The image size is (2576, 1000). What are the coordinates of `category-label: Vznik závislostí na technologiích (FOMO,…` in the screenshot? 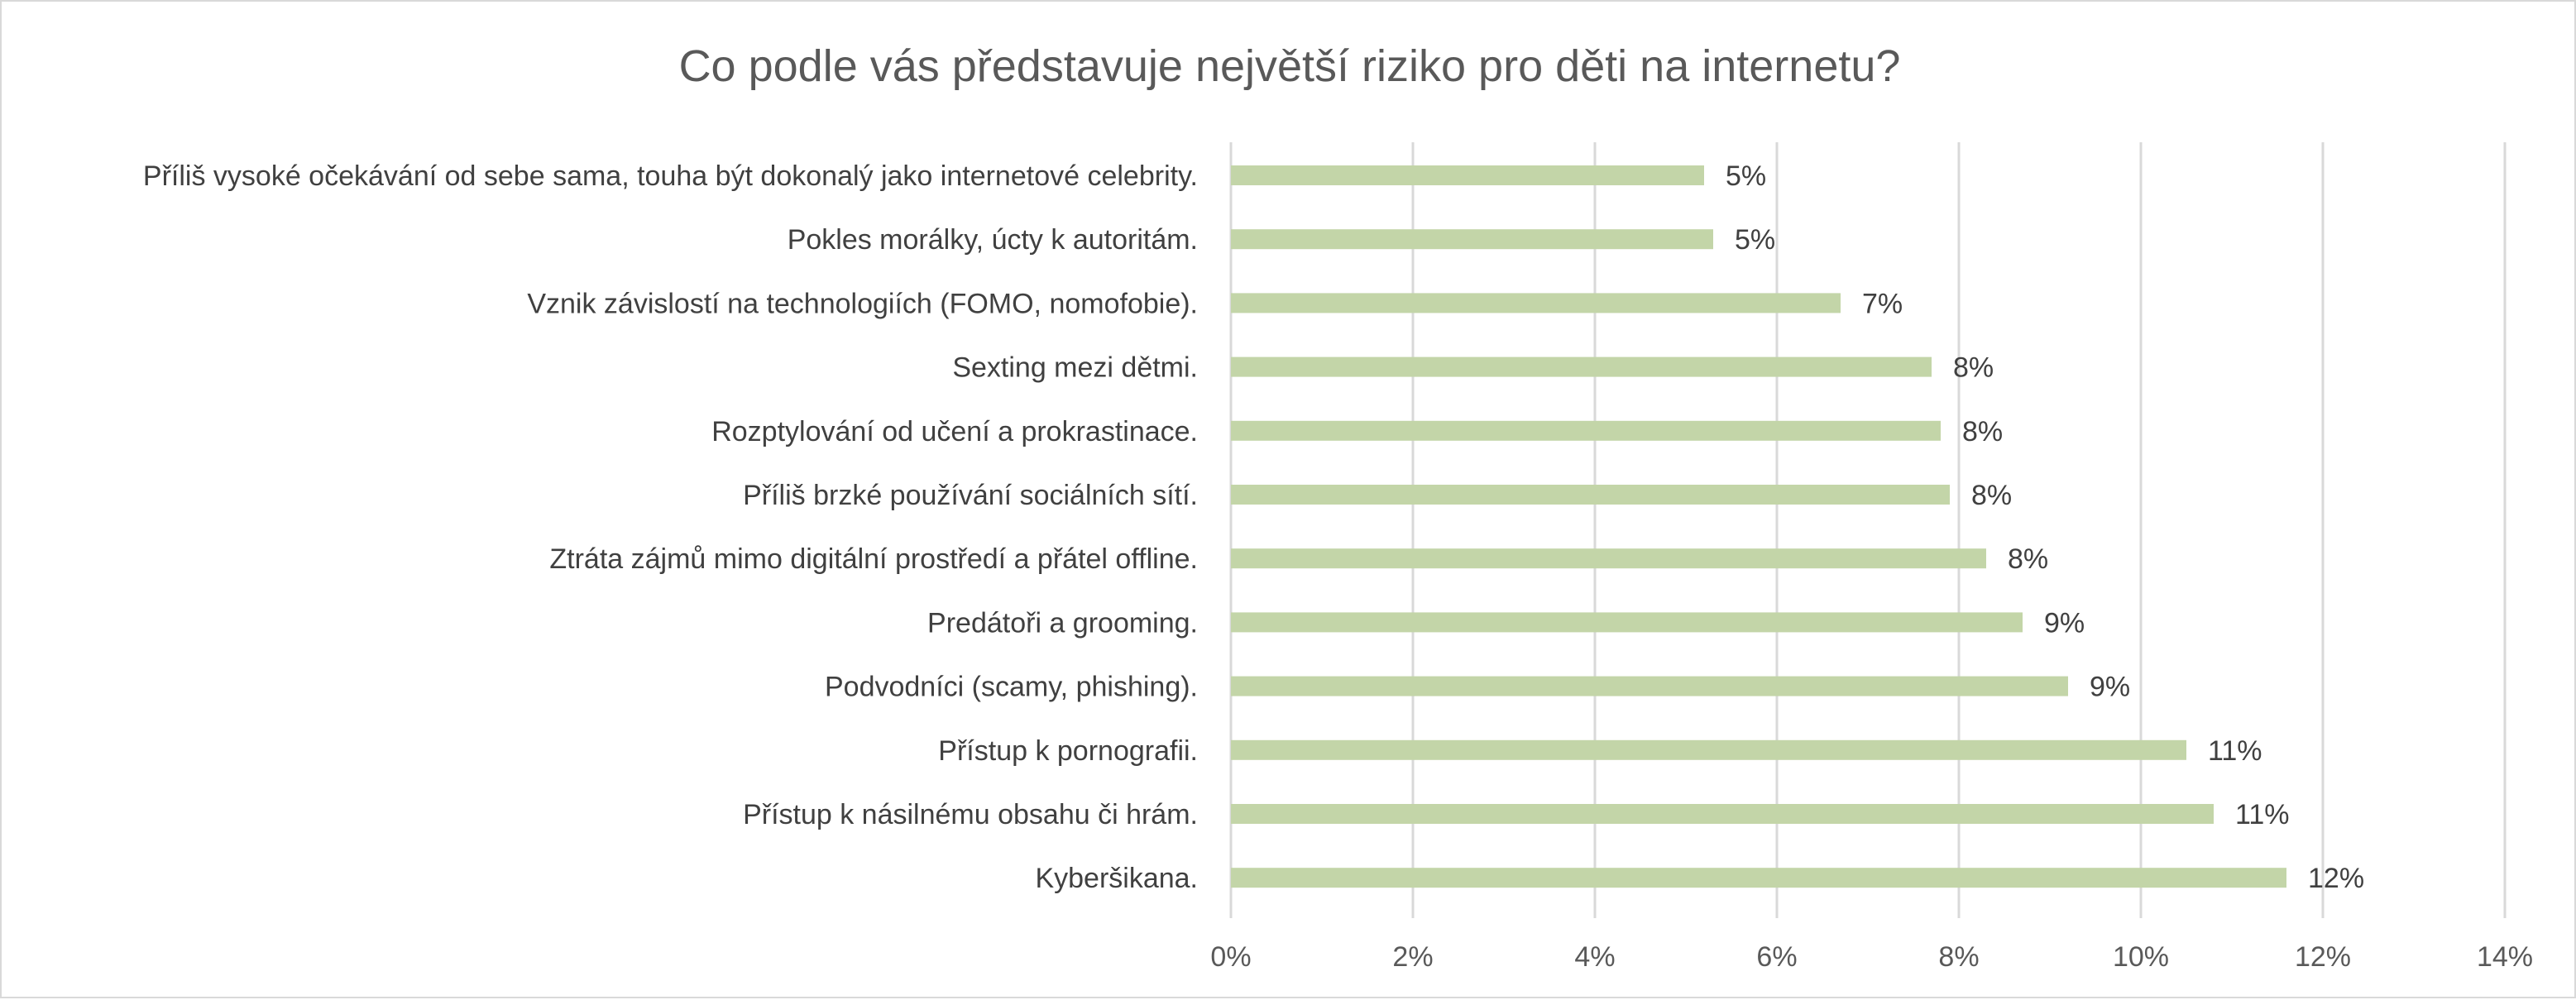 It's located at (863, 304).